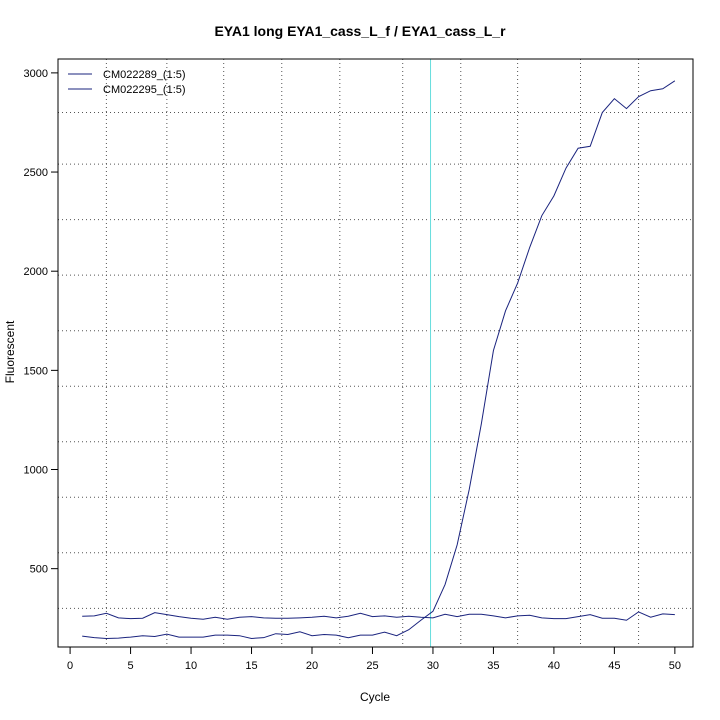 The height and width of the screenshot is (720, 720). I want to click on x-tick-label: 5, so click(131, 666).